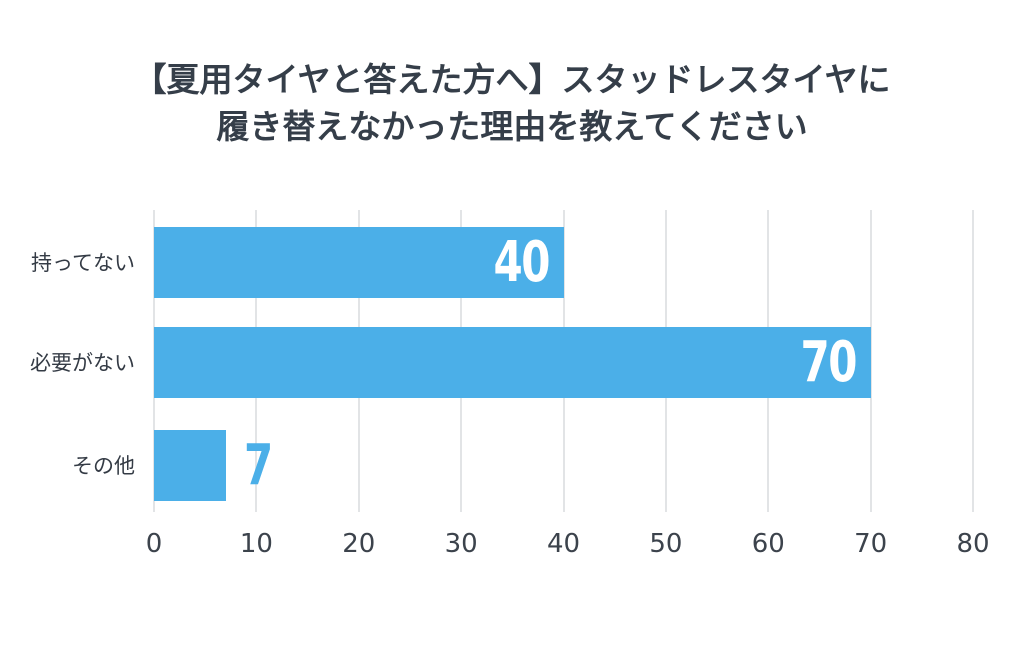  What do you see at coordinates (768, 544) in the screenshot?
I see `x-axis-tick-label-60: 60` at bounding box center [768, 544].